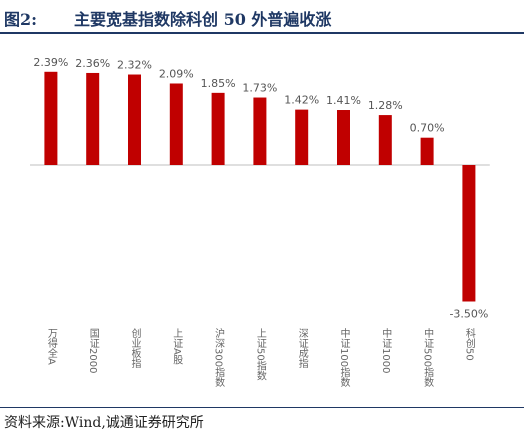  What do you see at coordinates (301, 100) in the screenshot?
I see `data-label: 1.42%` at bounding box center [301, 100].